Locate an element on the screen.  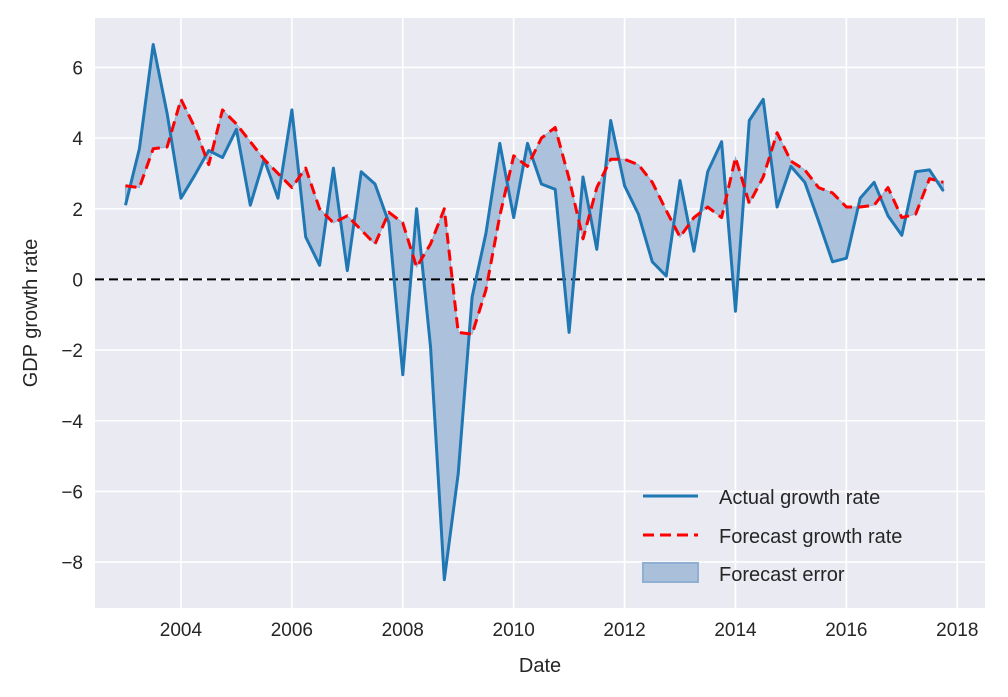
y-tick-label: −2 is located at coordinates (72, 351).